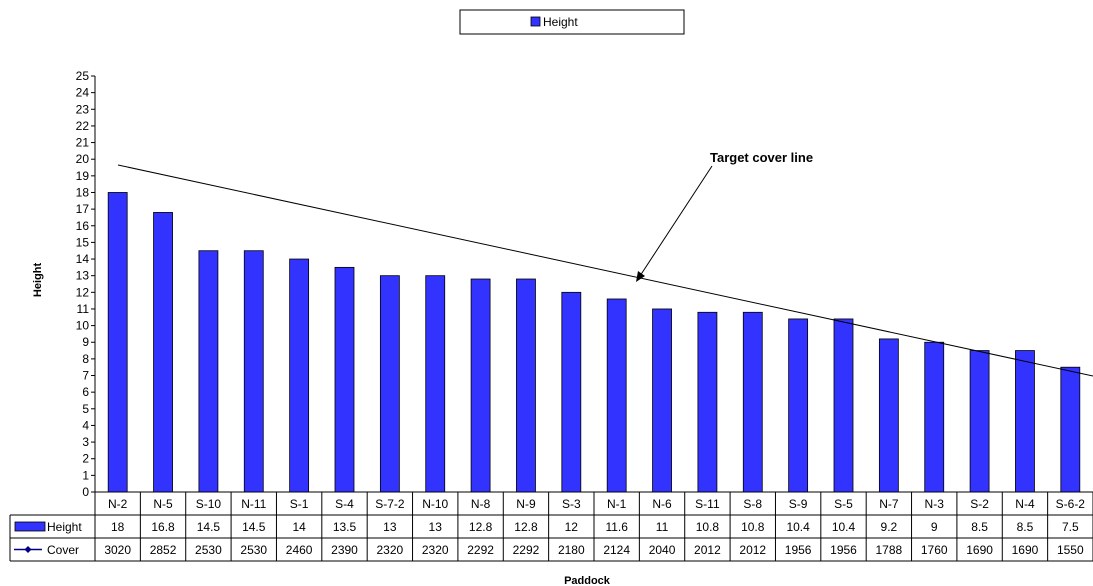  I want to click on y-tick-label: 23, so click(83, 109).